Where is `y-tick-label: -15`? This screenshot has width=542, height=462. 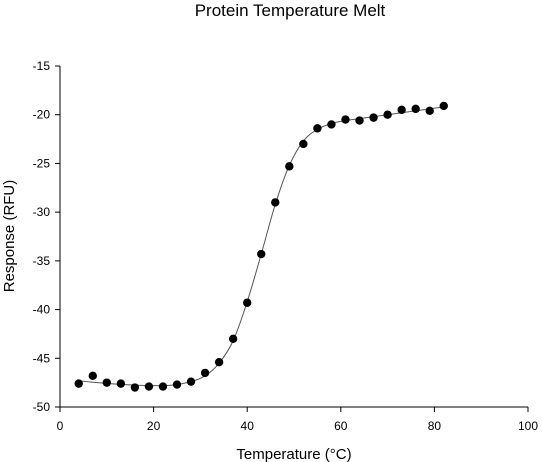
y-tick-label: -15 is located at coordinates (42, 66).